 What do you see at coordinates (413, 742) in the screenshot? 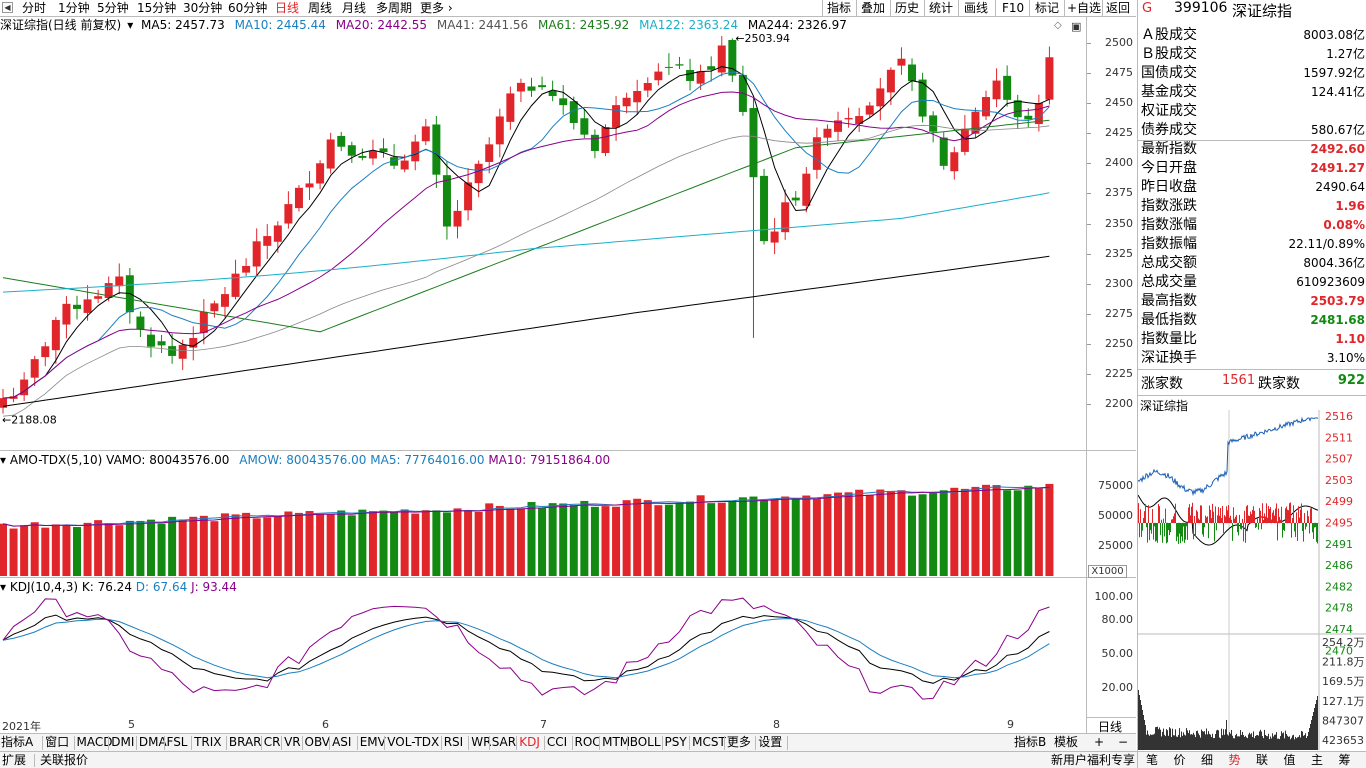
I see `indicator-tab-voltdx: VOL-TDX` at bounding box center [413, 742].